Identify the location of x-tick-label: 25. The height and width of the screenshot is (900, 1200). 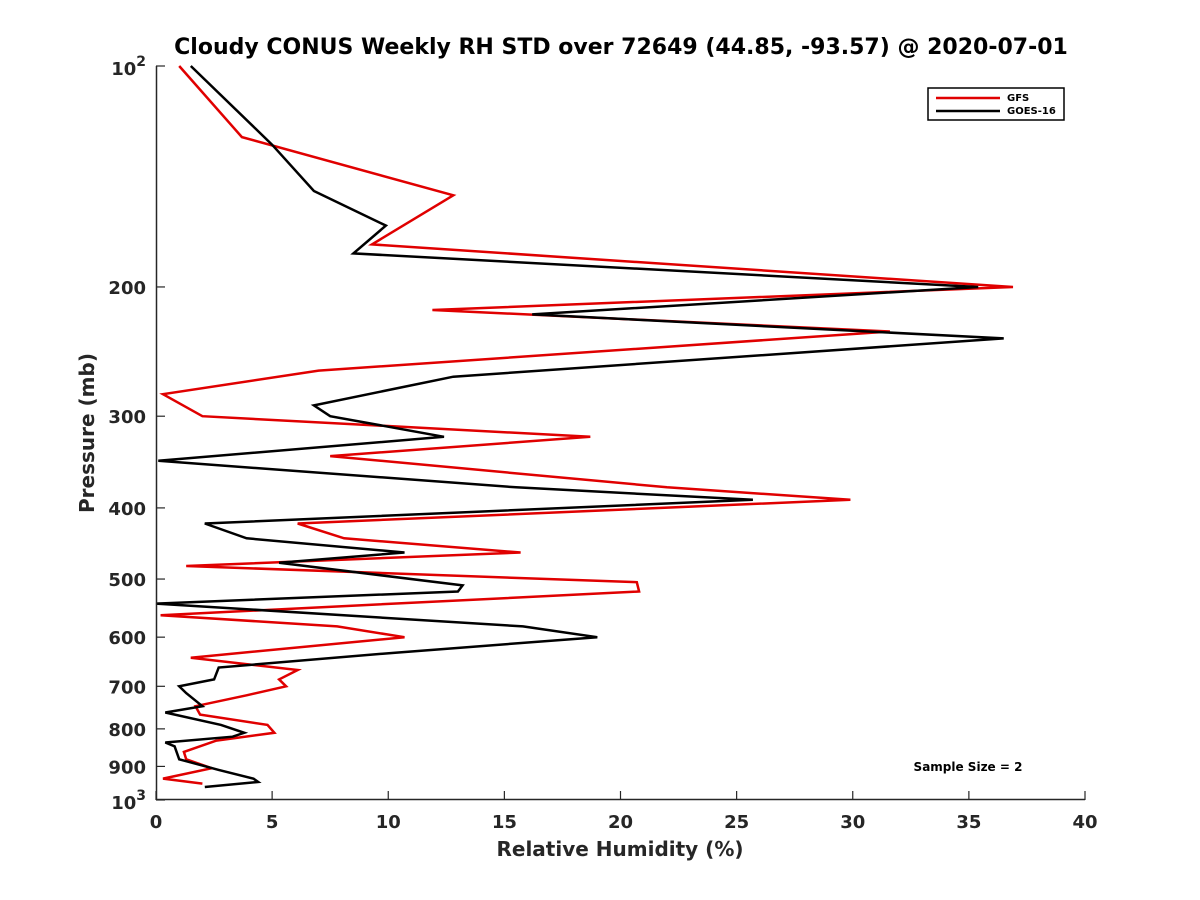
(736, 822).